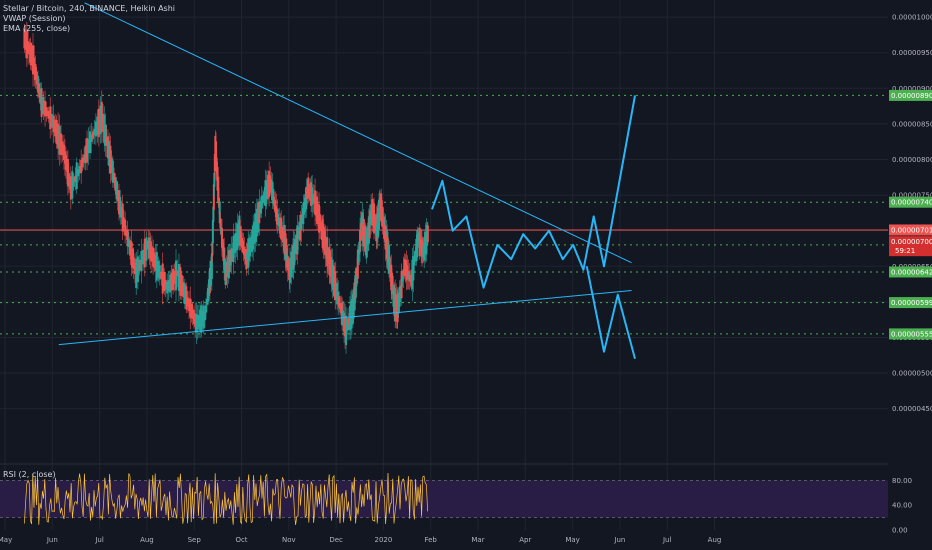 This screenshot has width=932, height=550. What do you see at coordinates (912, 53) in the screenshot?
I see `y-tick-label: 0.00000950` at bounding box center [912, 53].